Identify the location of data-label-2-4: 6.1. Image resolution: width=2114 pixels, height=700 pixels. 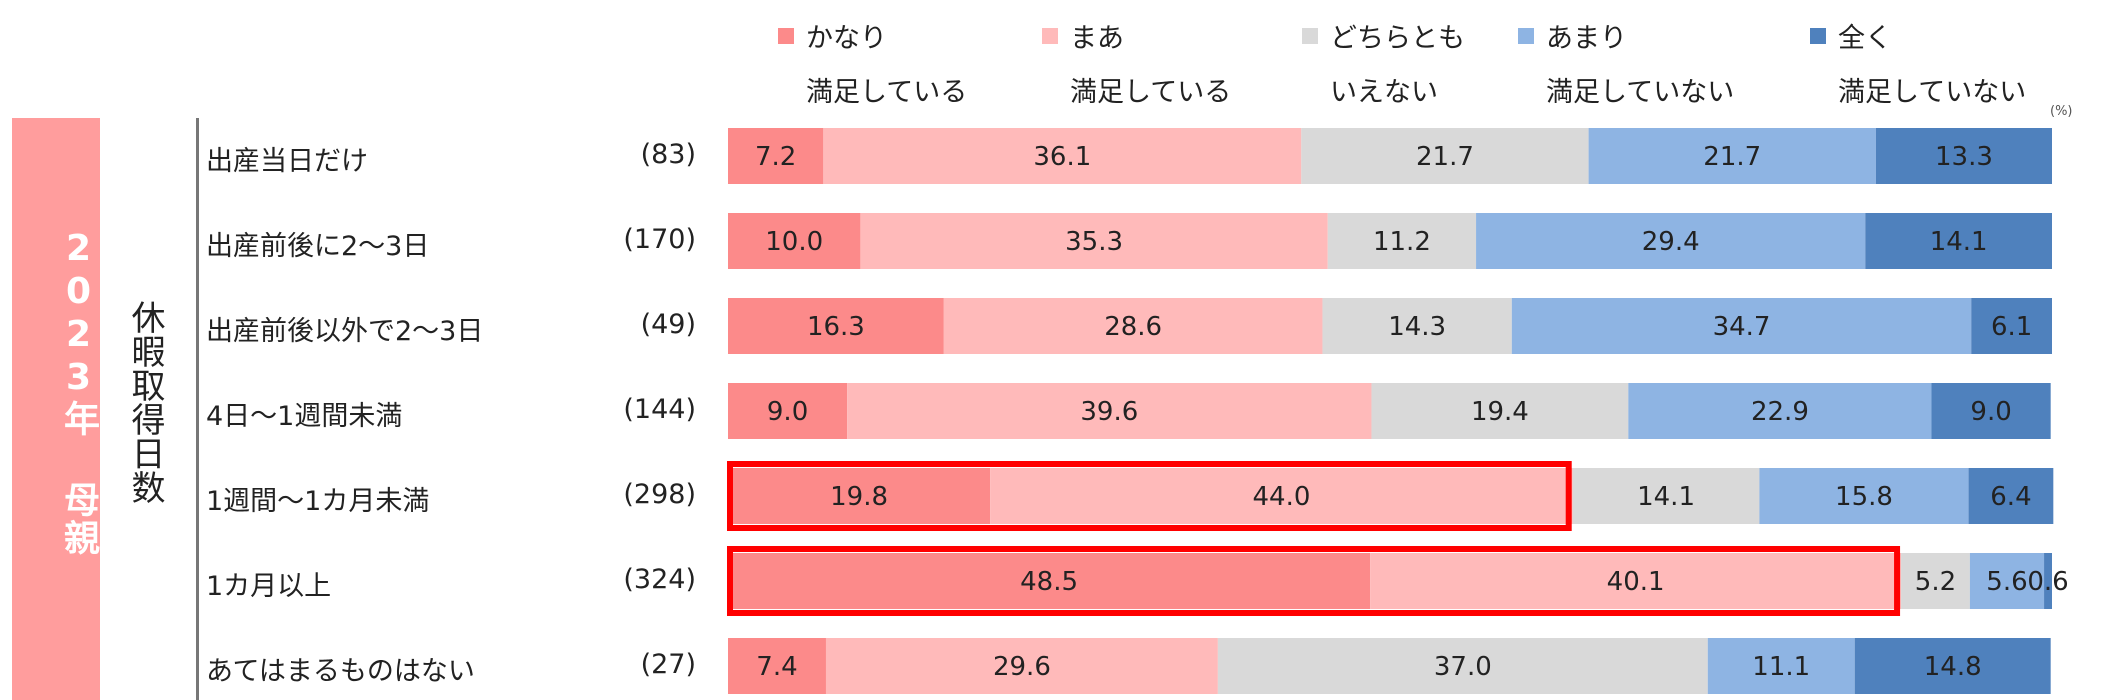
(2011, 327).